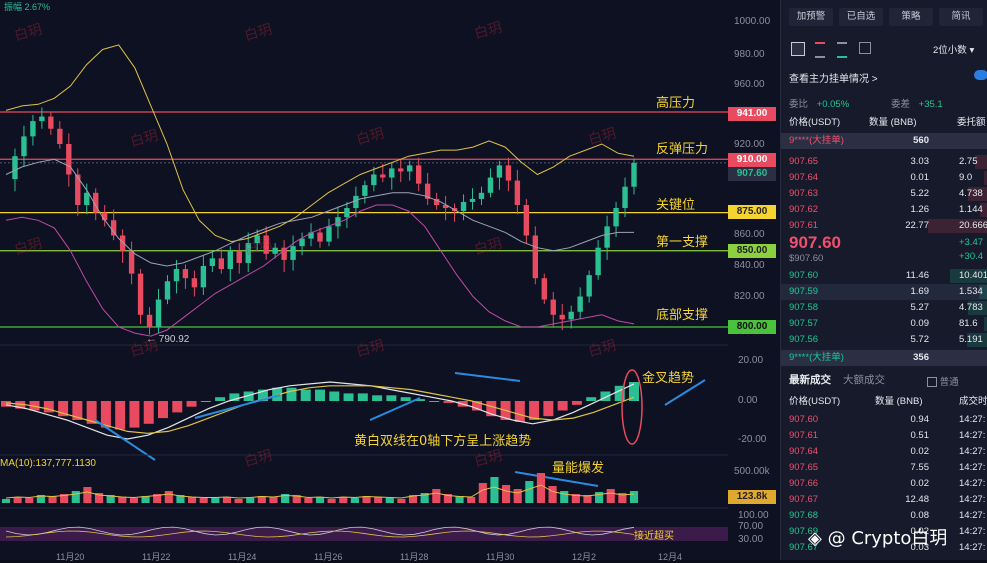 Image resolution: width=987 pixels, height=563 pixels. I want to click on bid-price: 907.57, so click(804, 323).